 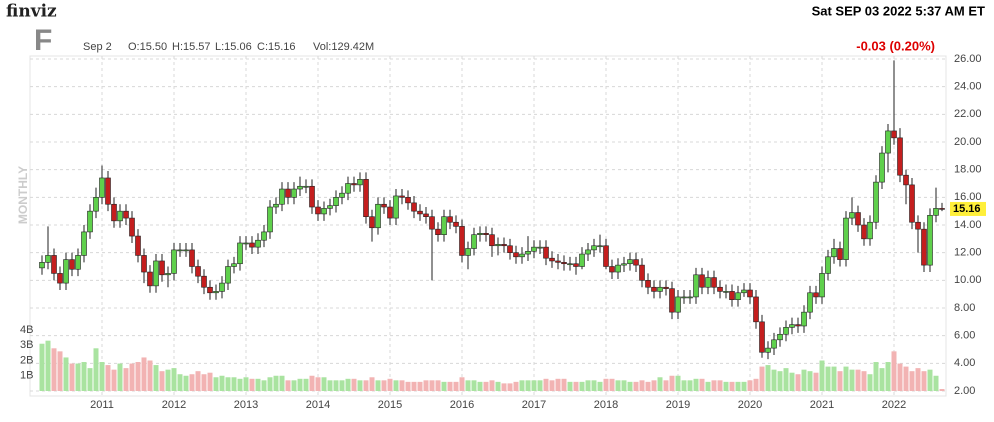 I want to click on quote-volume: Vol:129.42M, so click(x=343, y=47).